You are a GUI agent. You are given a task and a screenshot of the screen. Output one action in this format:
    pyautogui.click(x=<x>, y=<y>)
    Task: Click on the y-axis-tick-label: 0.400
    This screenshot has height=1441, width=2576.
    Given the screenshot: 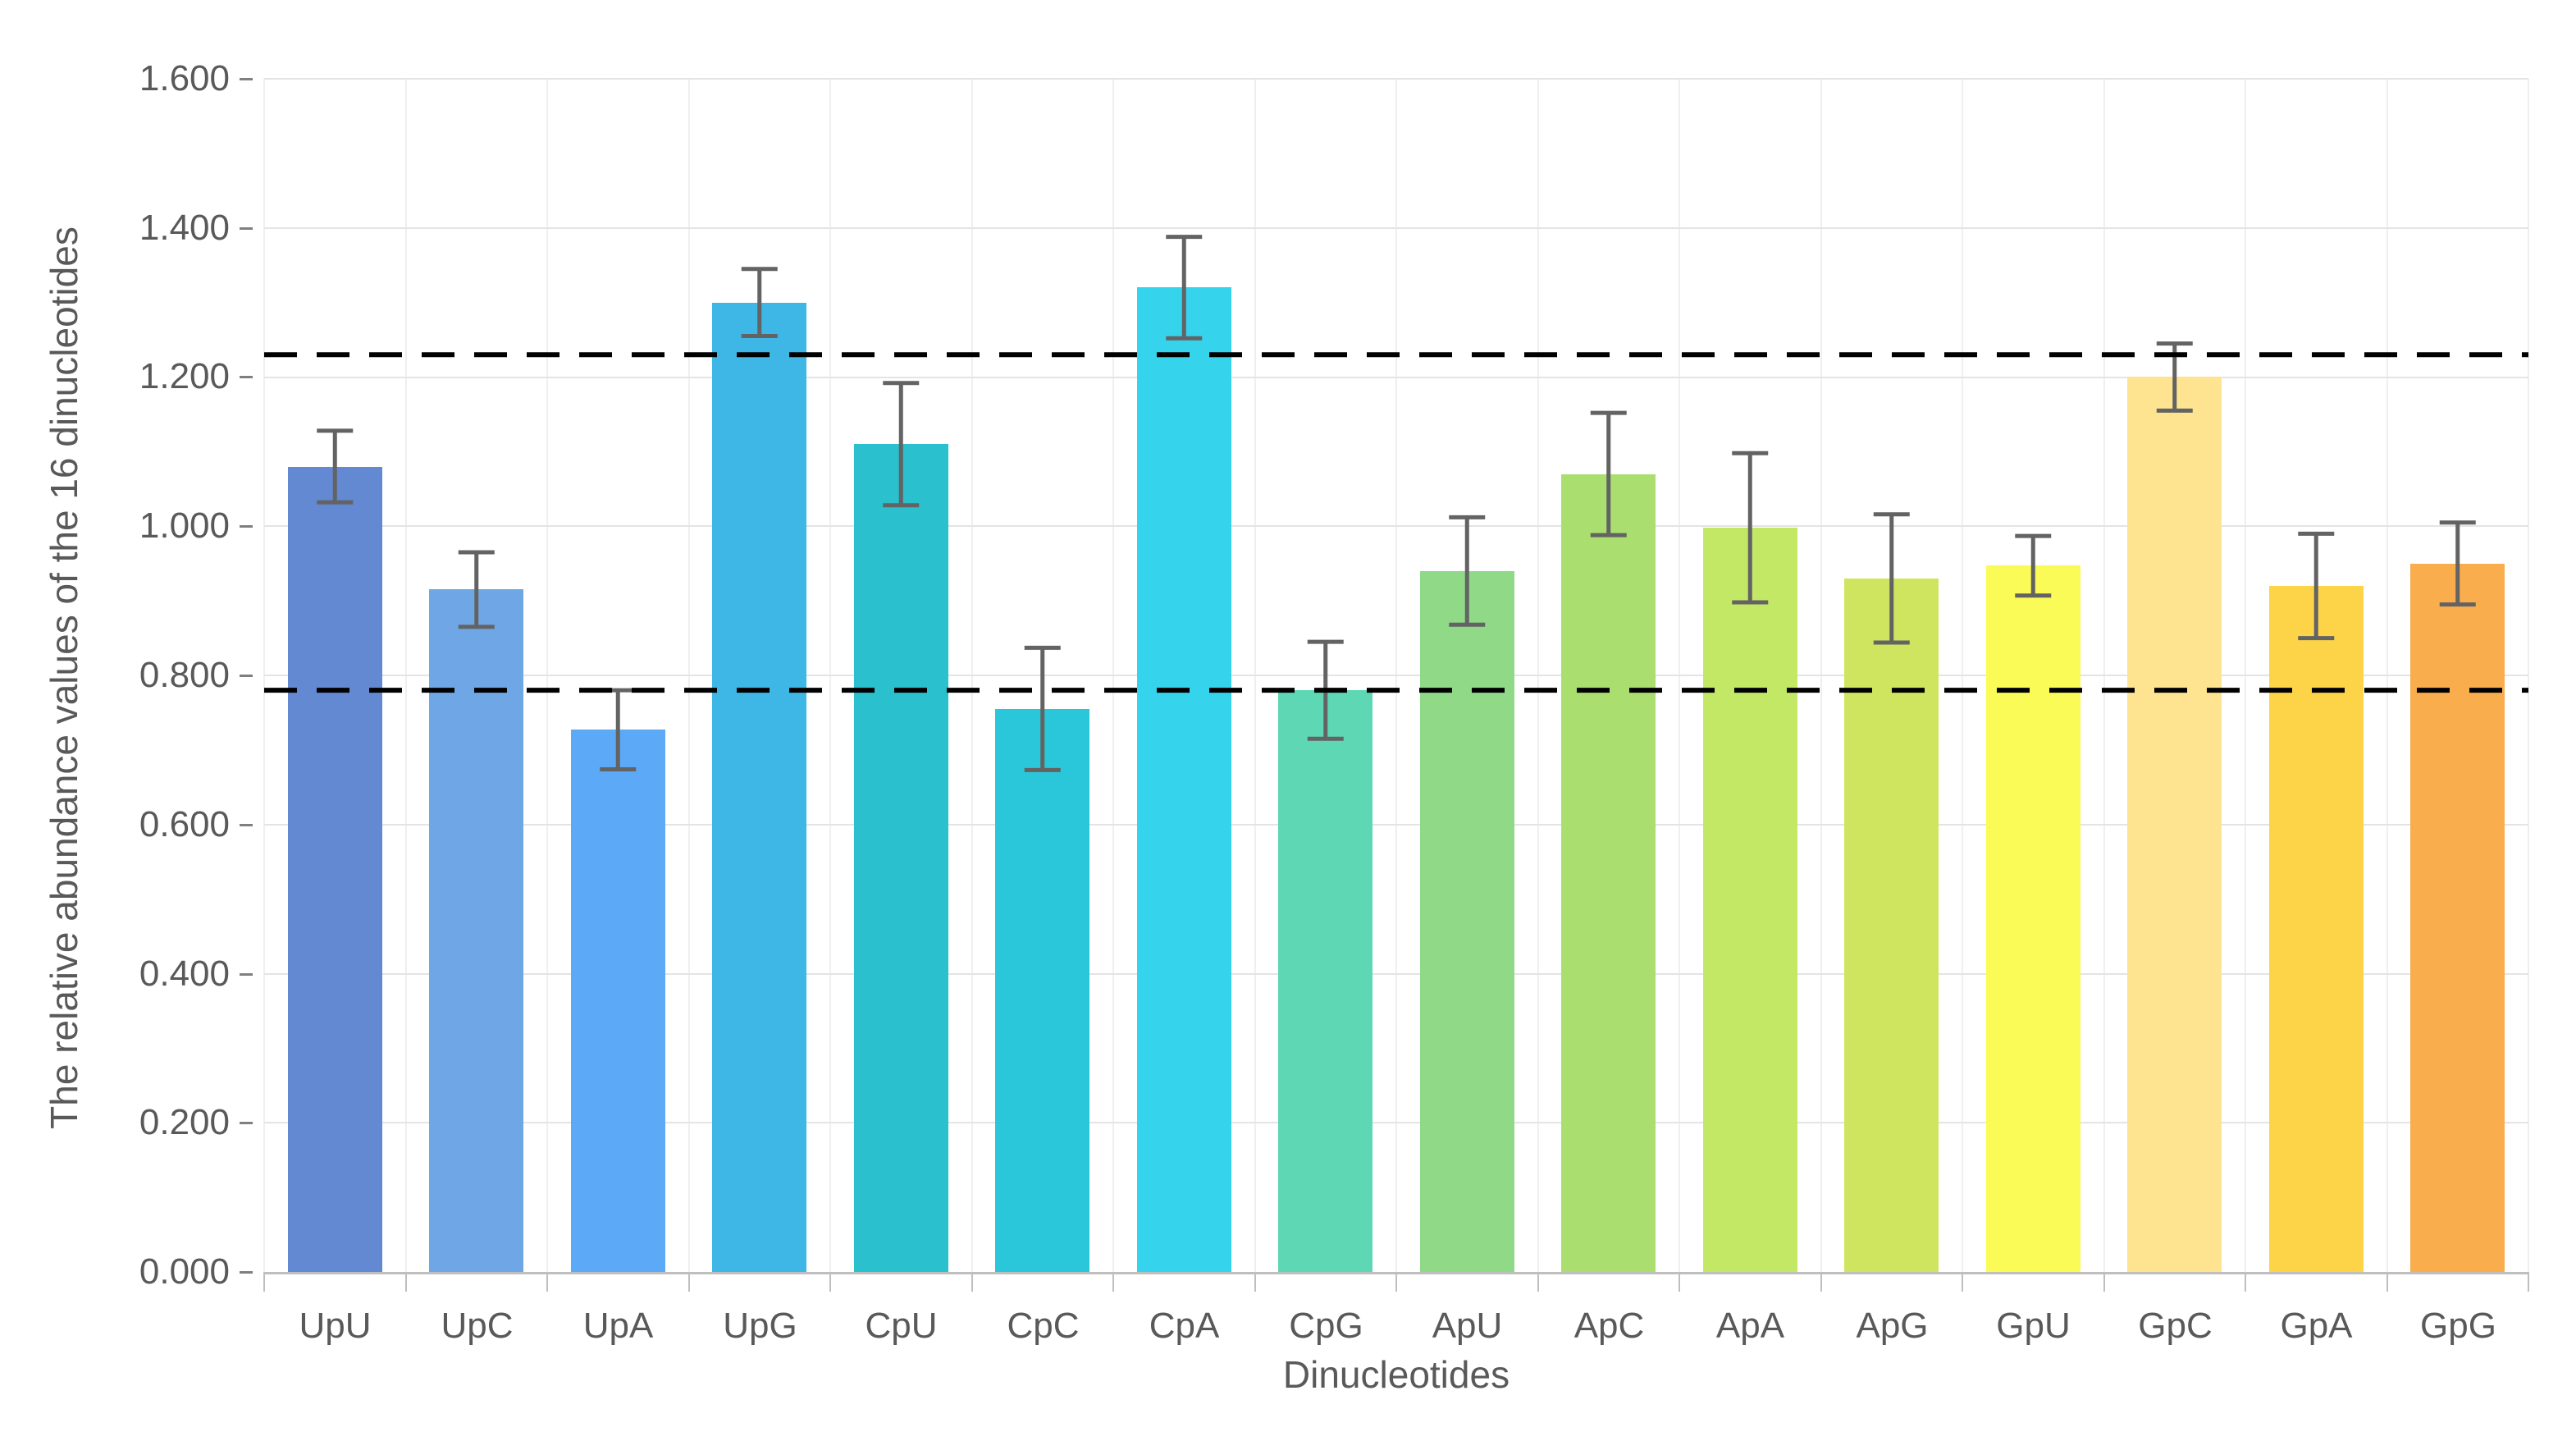 What is the action you would take?
    pyautogui.click(x=185, y=974)
    